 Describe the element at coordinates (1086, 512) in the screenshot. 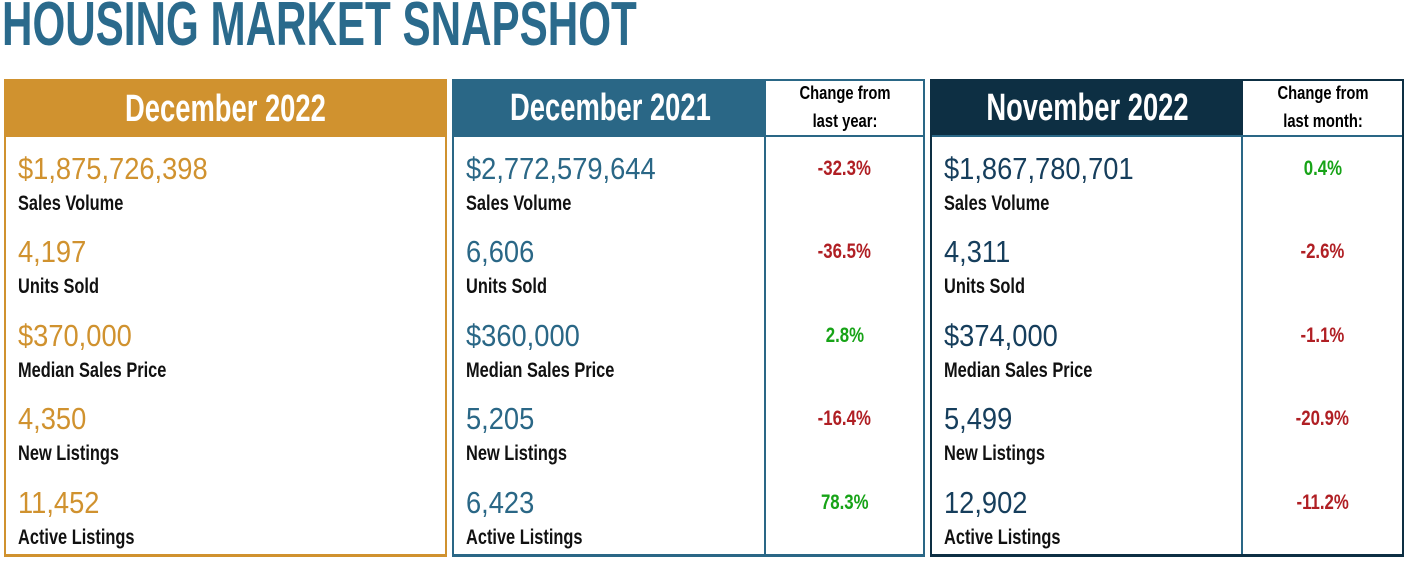

I see `metric-active-listings: 12,902 Active Listings` at that location.